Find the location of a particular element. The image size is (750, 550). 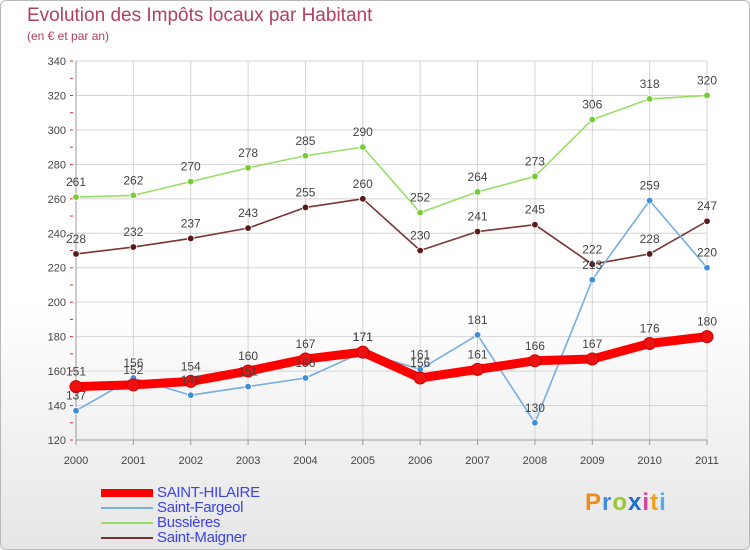

data-label: 230 is located at coordinates (420, 236).